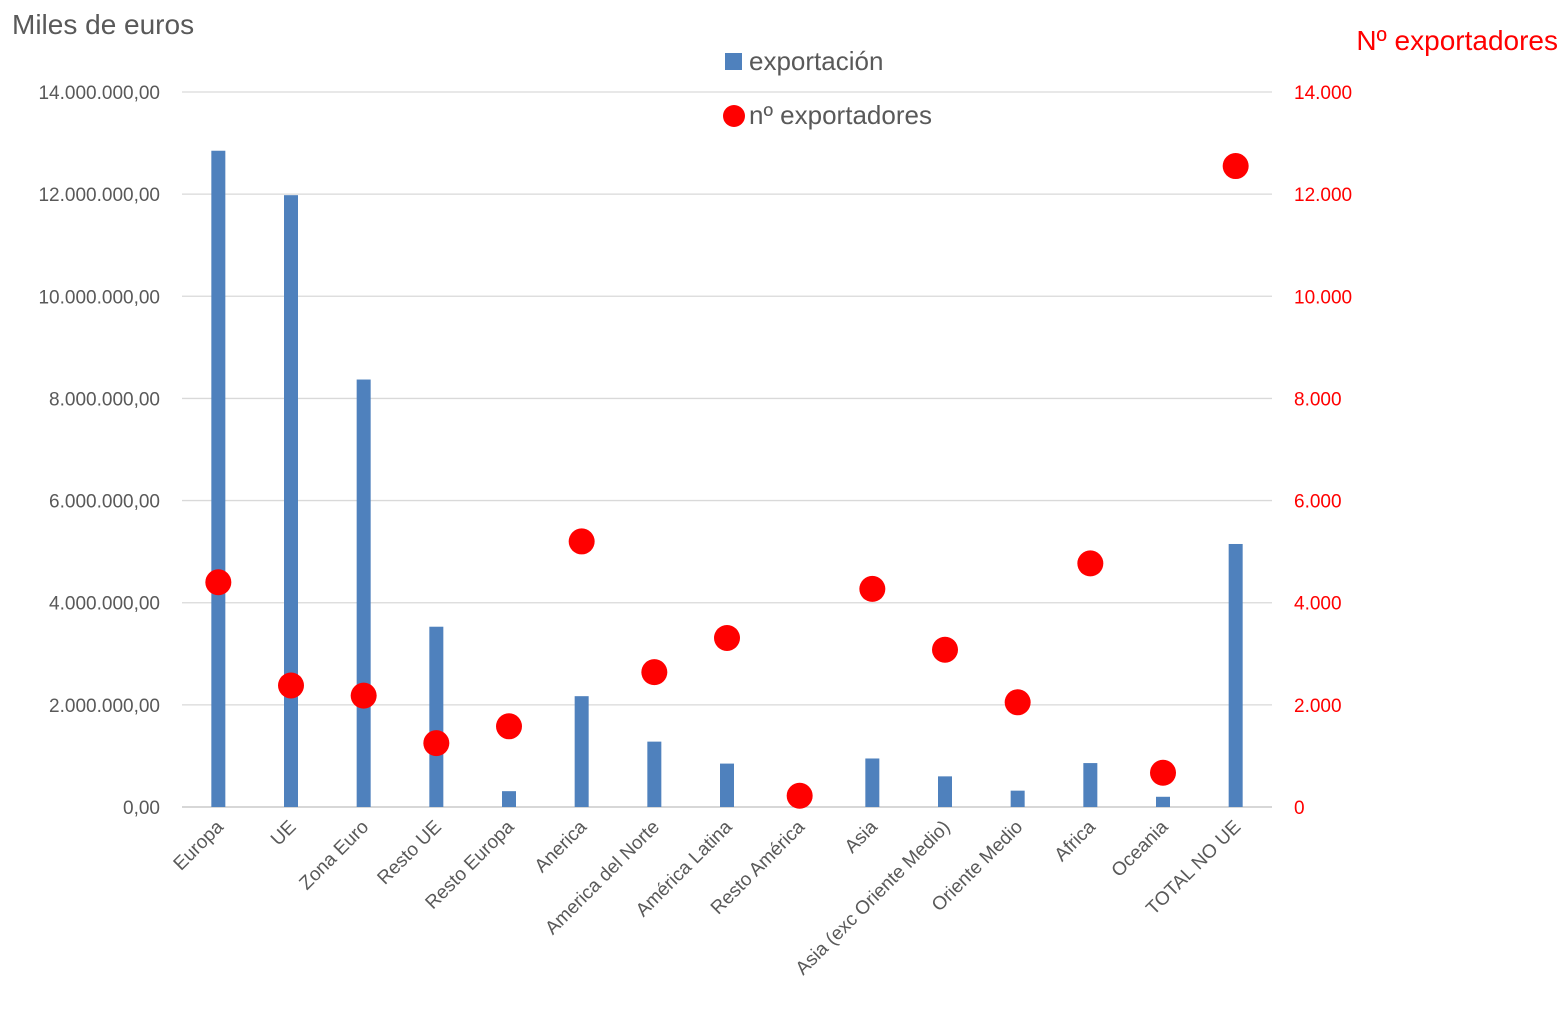 This screenshot has width=1562, height=1009. What do you see at coordinates (335, 856) in the screenshot?
I see `category-label: Zona Euro` at bounding box center [335, 856].